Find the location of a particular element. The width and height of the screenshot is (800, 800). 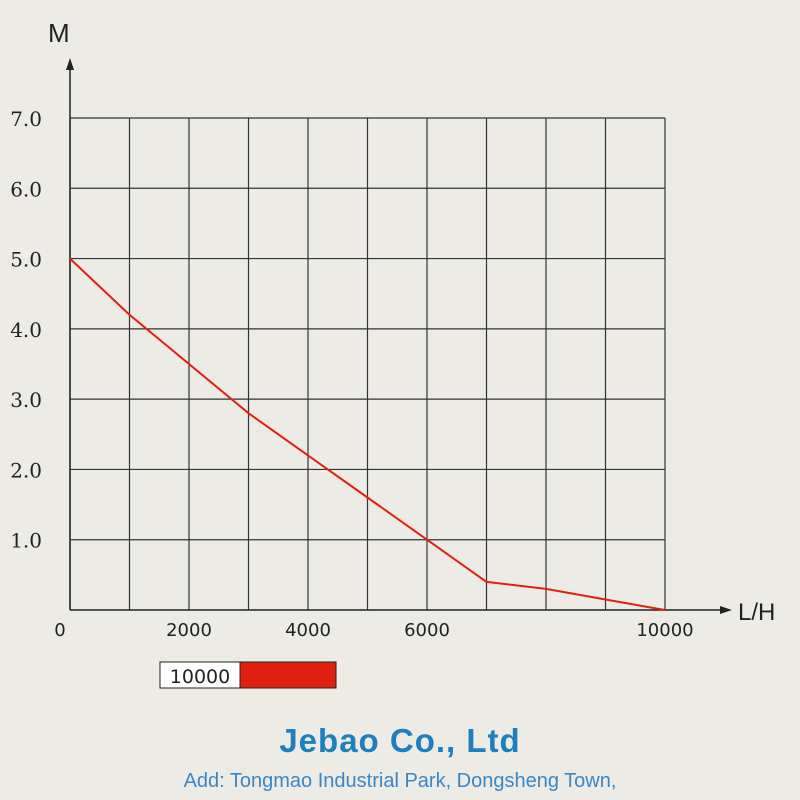

y-tick-label: 2.0 is located at coordinates (26, 470).